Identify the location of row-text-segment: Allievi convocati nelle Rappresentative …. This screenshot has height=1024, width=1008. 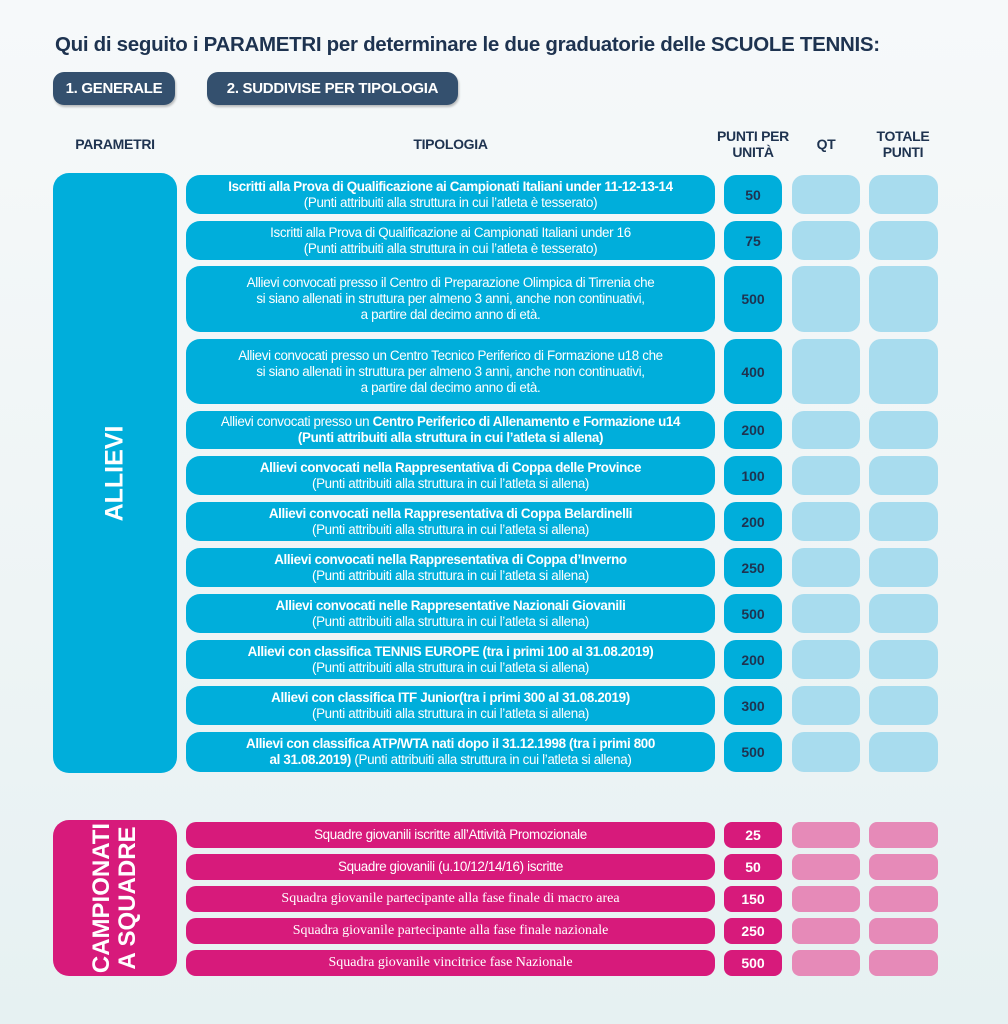
(450, 605).